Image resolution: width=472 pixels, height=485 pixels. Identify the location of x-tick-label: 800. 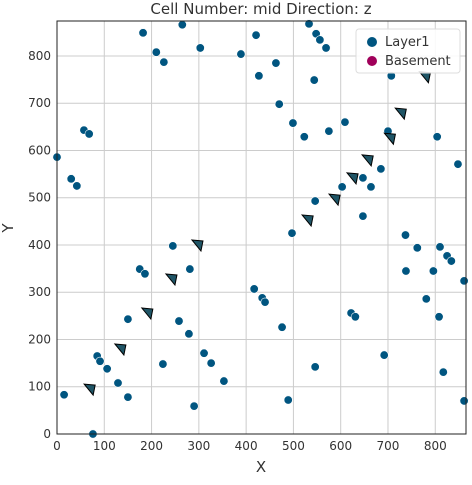
(435, 446).